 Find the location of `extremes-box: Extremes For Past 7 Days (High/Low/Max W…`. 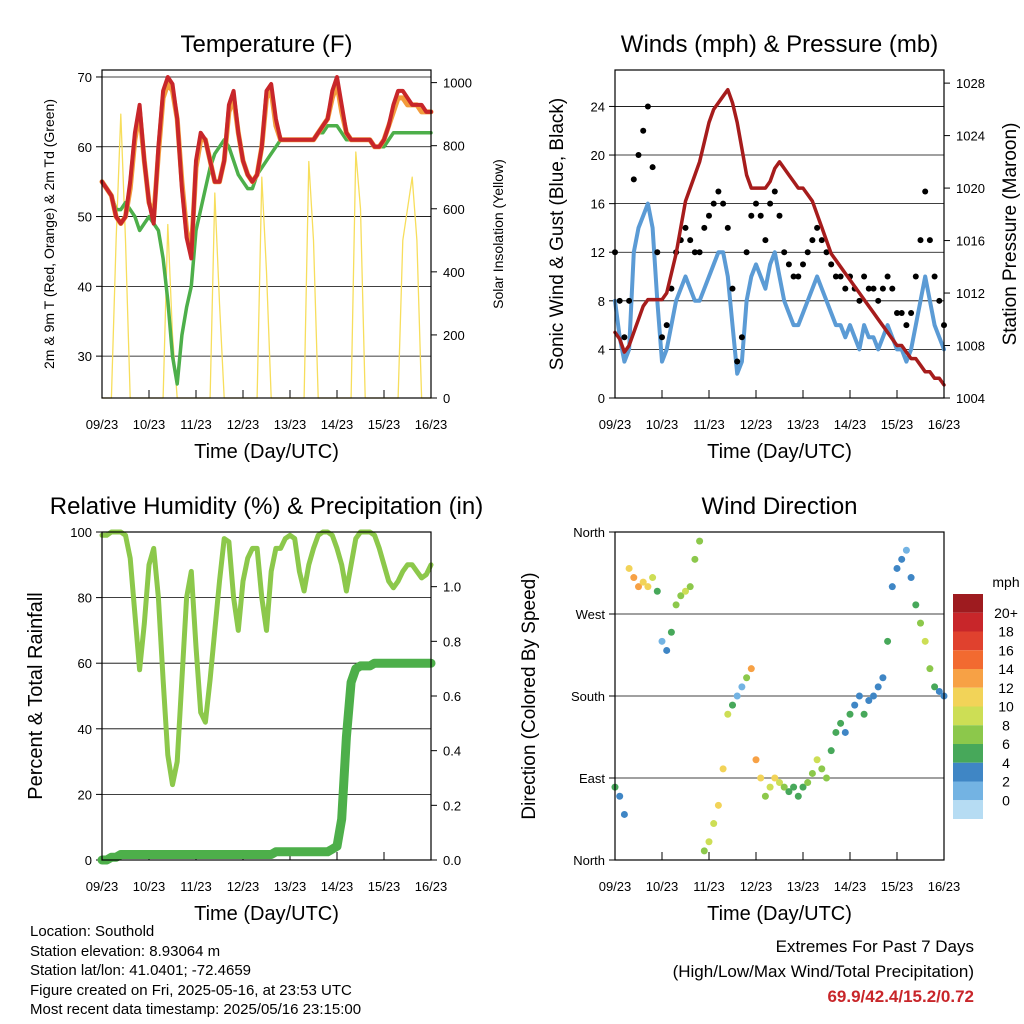

extremes-box: Extremes For Past 7 Days (High/Low/Max W… is located at coordinates (823, 971).